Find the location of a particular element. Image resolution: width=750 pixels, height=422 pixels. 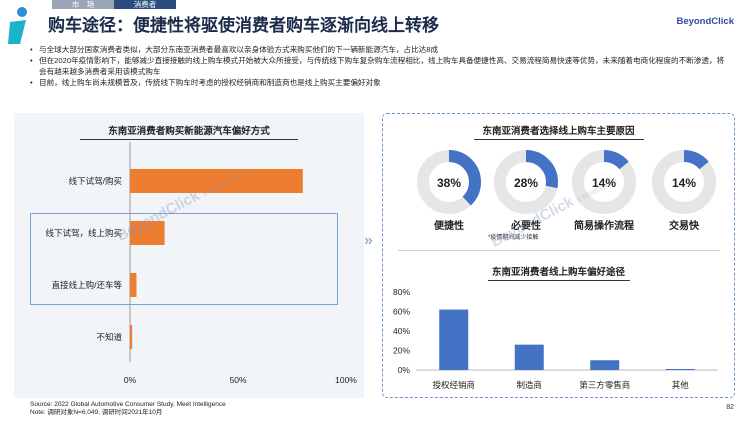

y-tick-label: 20% is located at coordinates (401, 351).